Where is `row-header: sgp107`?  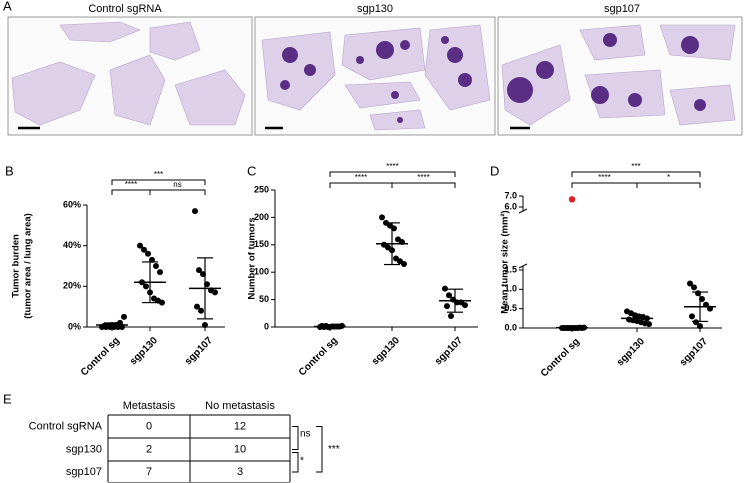
row-header: sgp107 is located at coordinates (84, 472).